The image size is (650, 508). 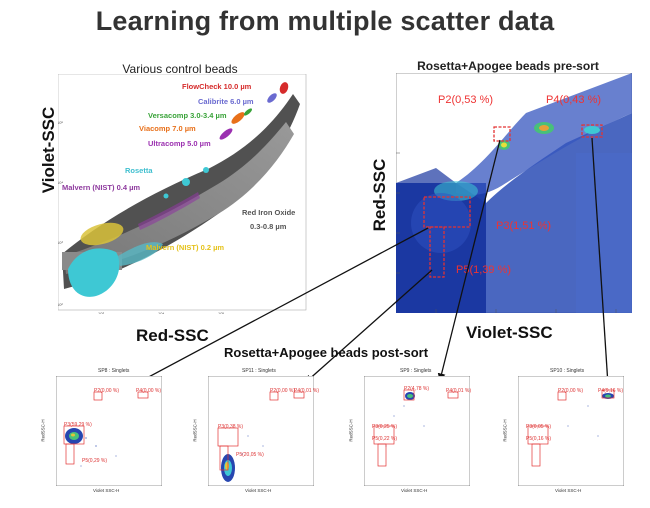 What do you see at coordinates (226, 101) in the screenshot?
I see `bead-label-calibrite: Calibrite 6.0 µm` at bounding box center [226, 101].